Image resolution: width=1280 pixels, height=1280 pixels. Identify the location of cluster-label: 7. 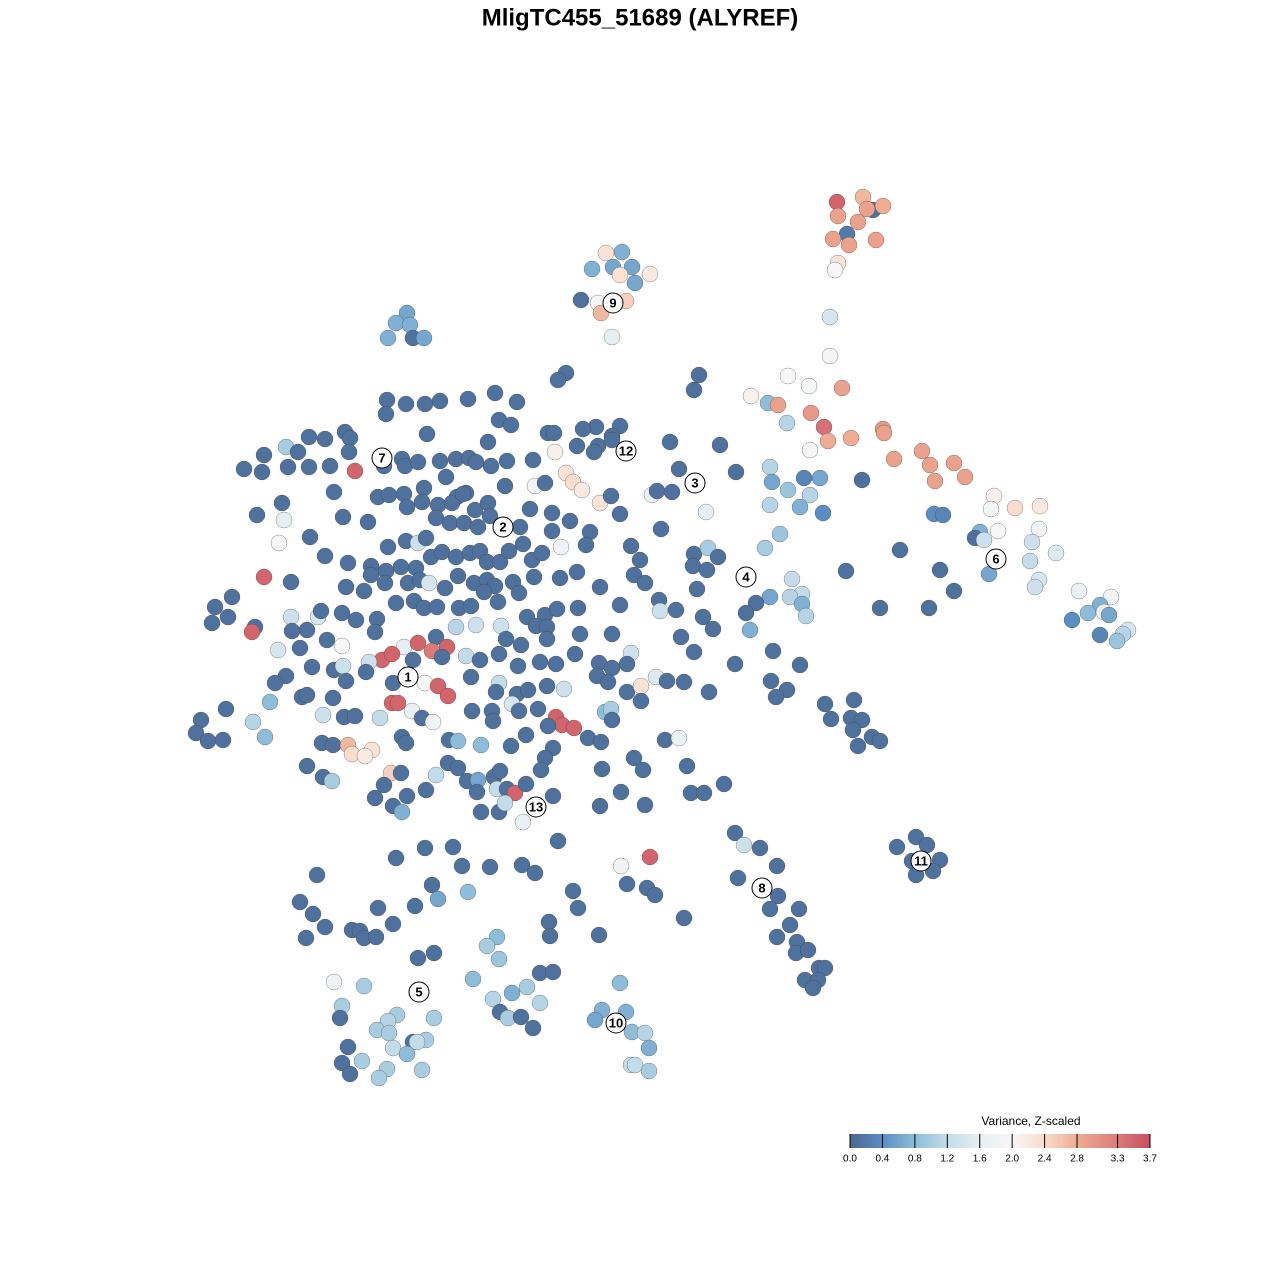
(381, 457).